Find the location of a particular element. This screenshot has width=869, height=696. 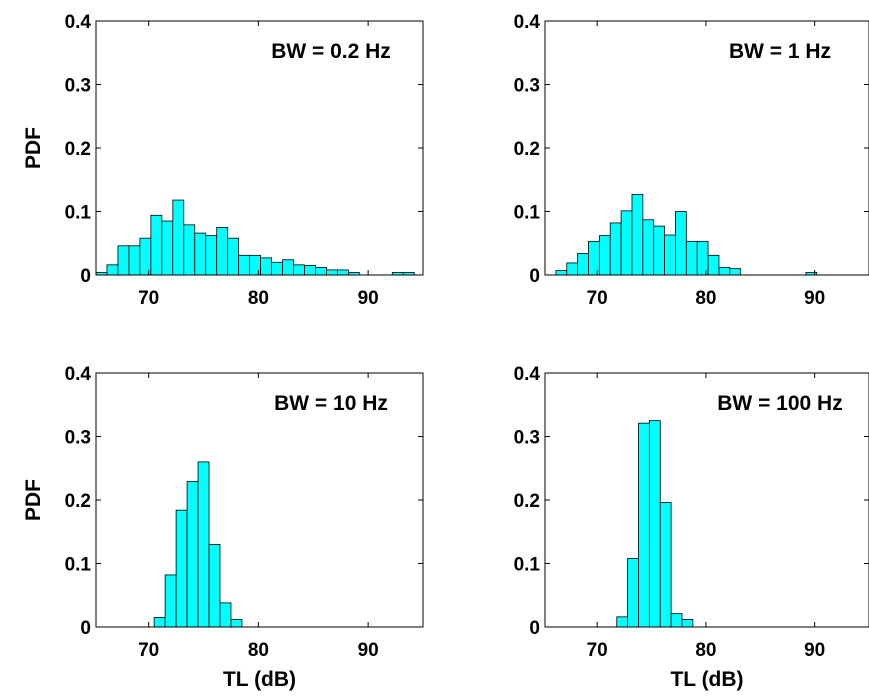

bandwidth-annotation: BW = 100 Hz is located at coordinates (779, 403).